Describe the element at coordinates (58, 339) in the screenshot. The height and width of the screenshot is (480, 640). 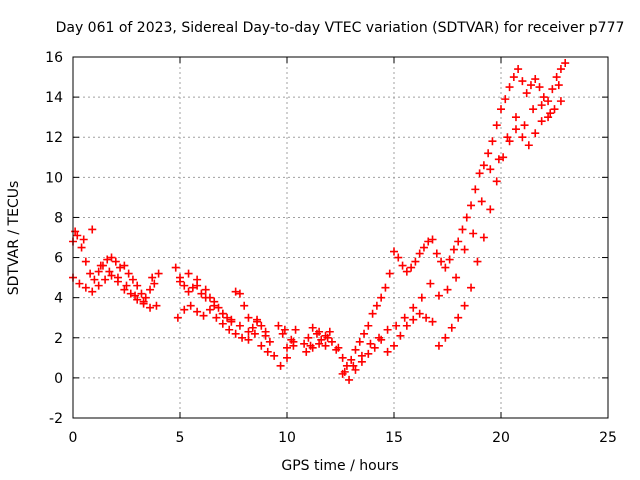
I see `y-tick-label: 2` at that location.